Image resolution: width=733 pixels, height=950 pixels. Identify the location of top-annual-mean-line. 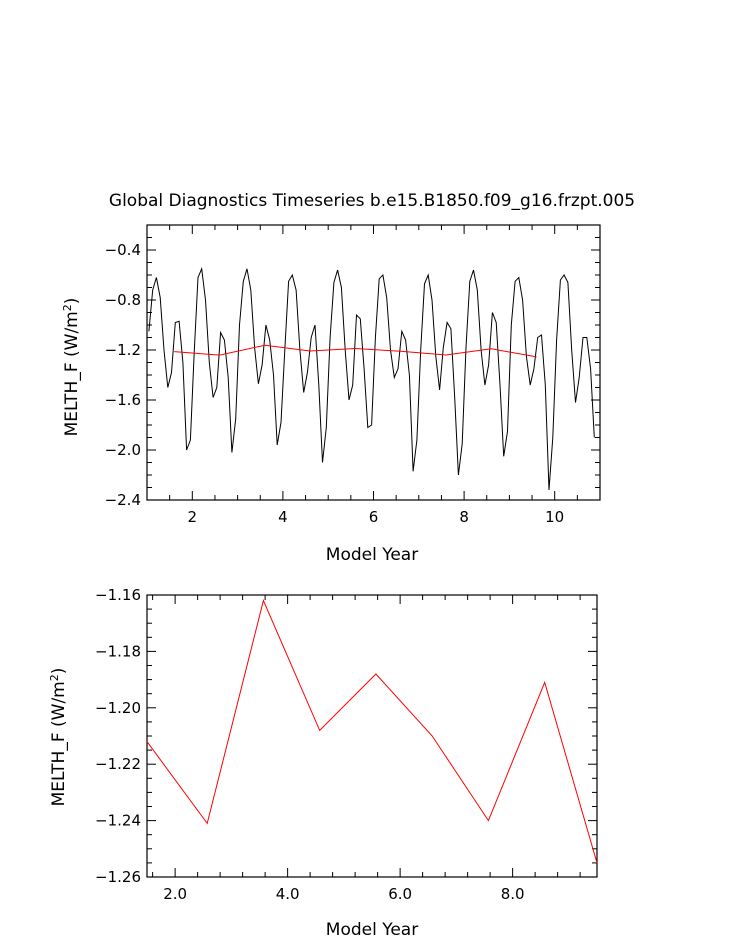
(355, 351).